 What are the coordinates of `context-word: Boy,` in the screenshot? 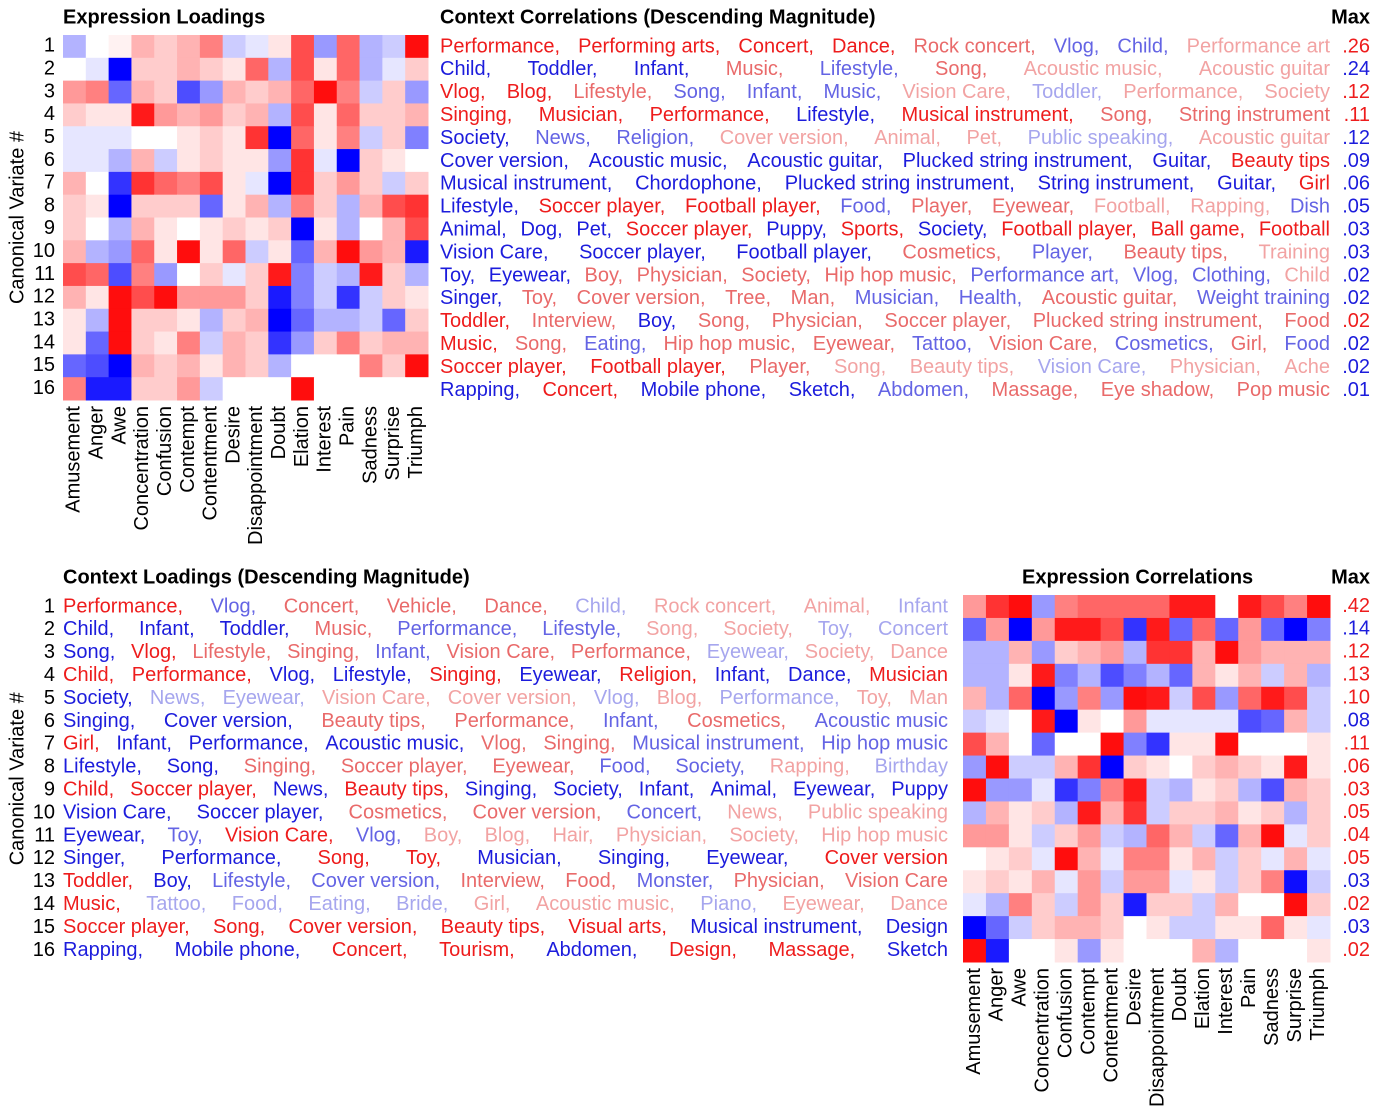 It's located at (443, 835).